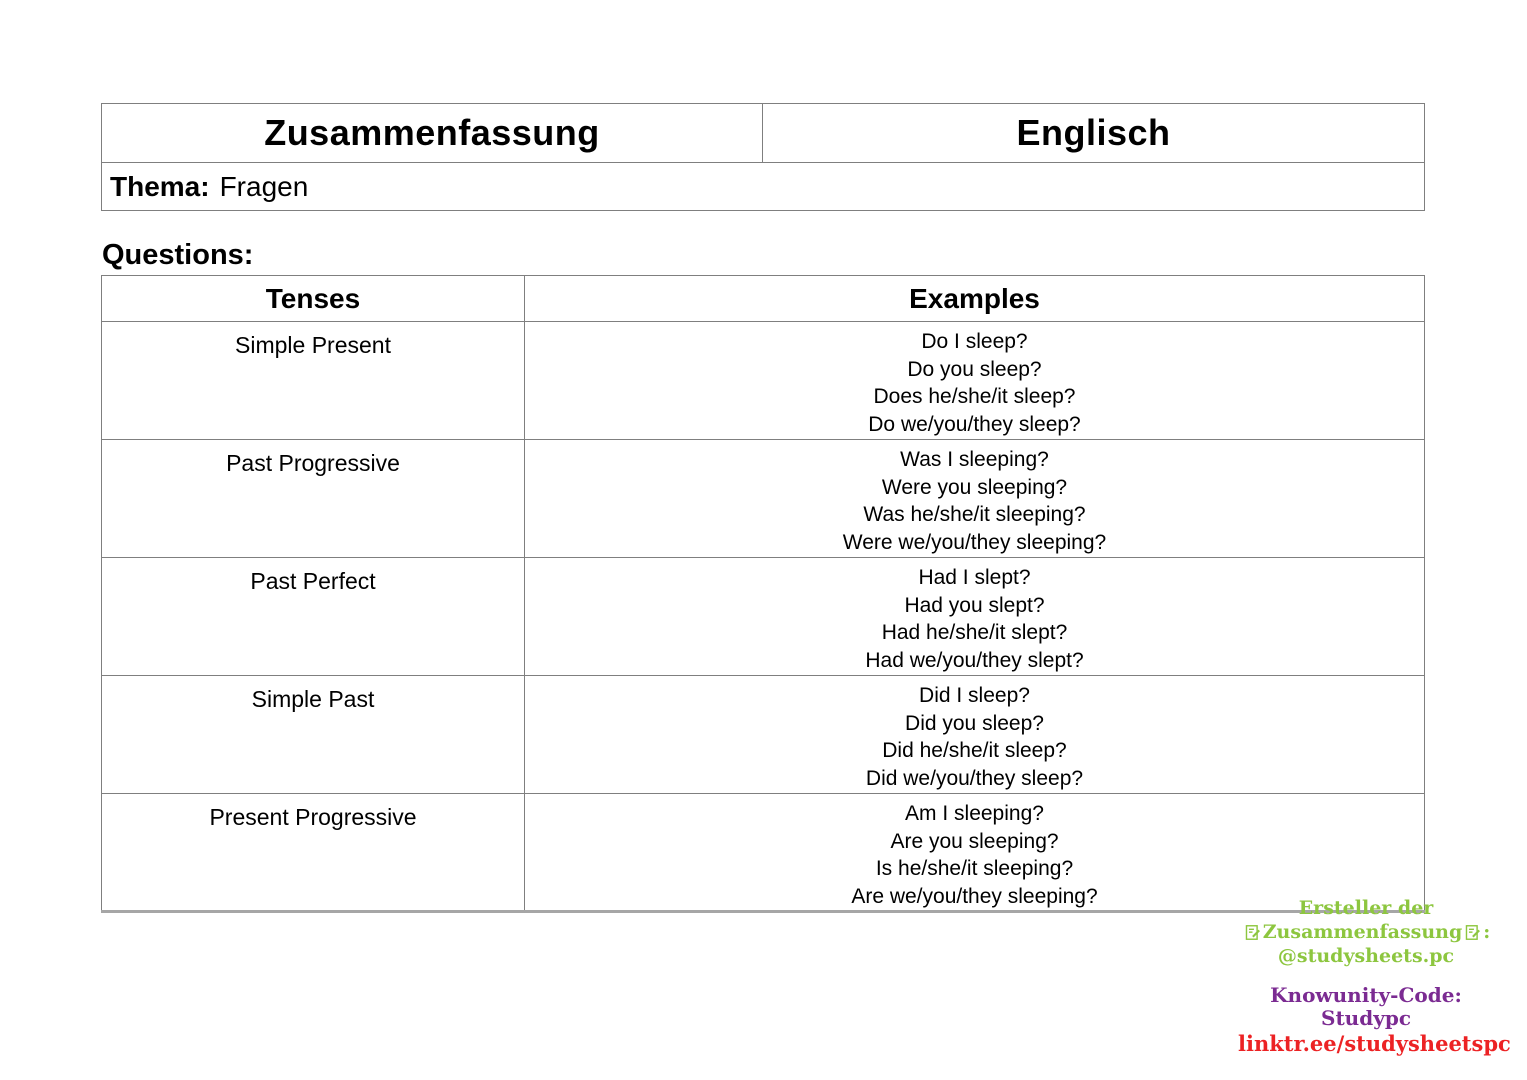 This screenshot has height=1080, width=1527. I want to click on thema-row: Thema: Fragen, so click(763, 186).